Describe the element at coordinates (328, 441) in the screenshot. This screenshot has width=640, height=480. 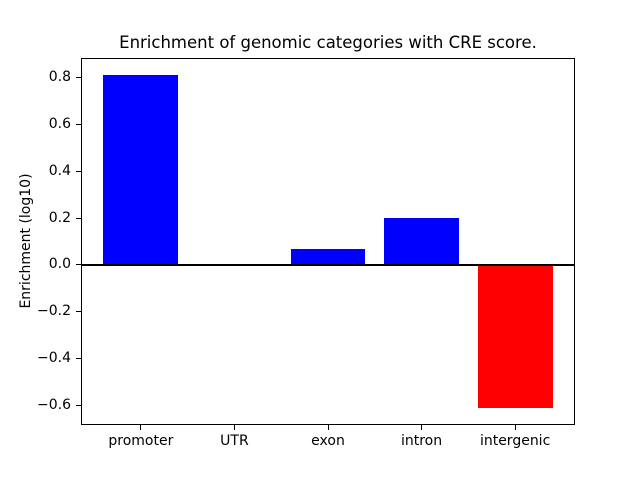
I see `x-tick-label: exon` at that location.